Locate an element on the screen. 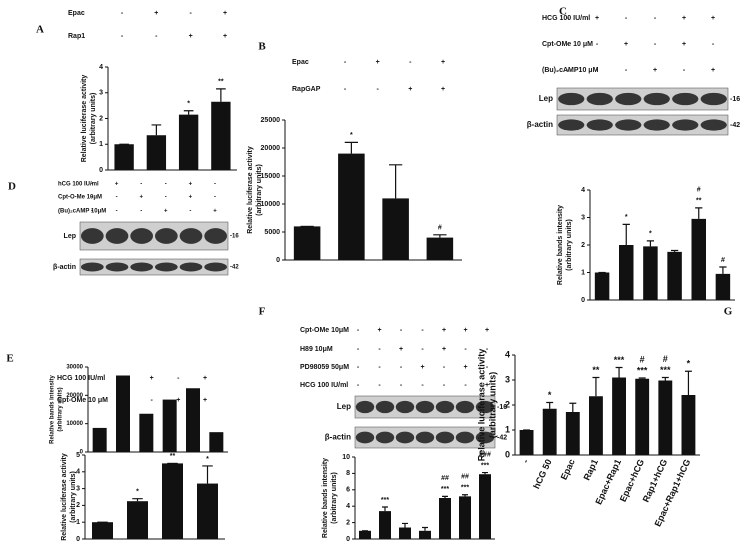  y-tick-label: 5000 is located at coordinates (272, 232).